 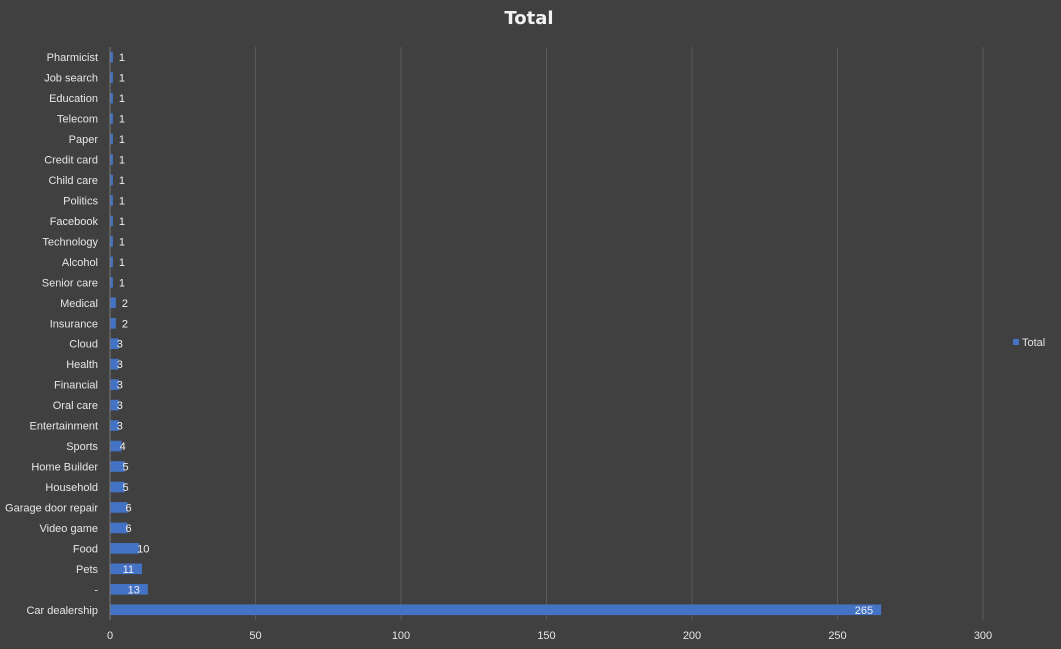 I want to click on x-tick-label: 250, so click(x=837, y=636).